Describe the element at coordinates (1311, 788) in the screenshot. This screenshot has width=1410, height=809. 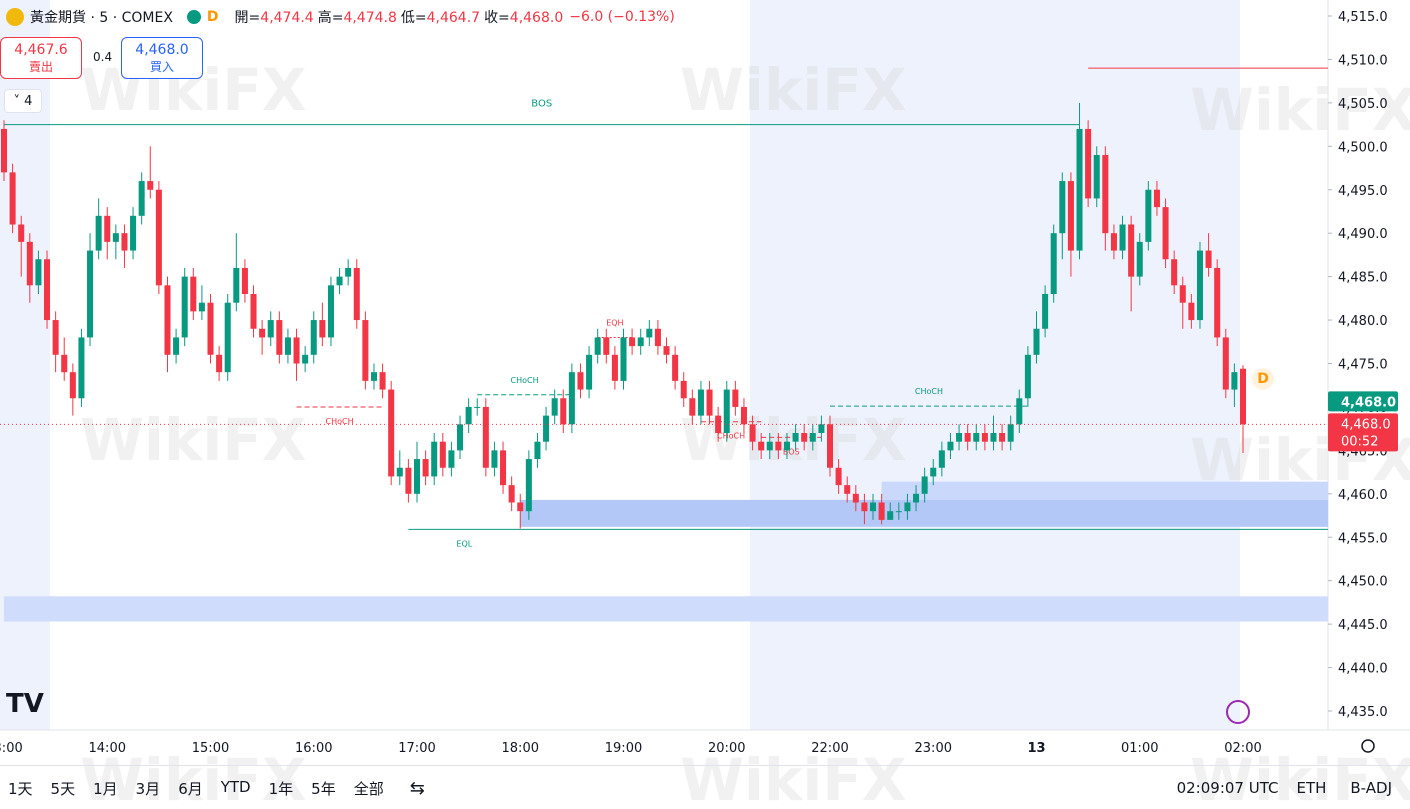
I see `session: ETH` at that location.